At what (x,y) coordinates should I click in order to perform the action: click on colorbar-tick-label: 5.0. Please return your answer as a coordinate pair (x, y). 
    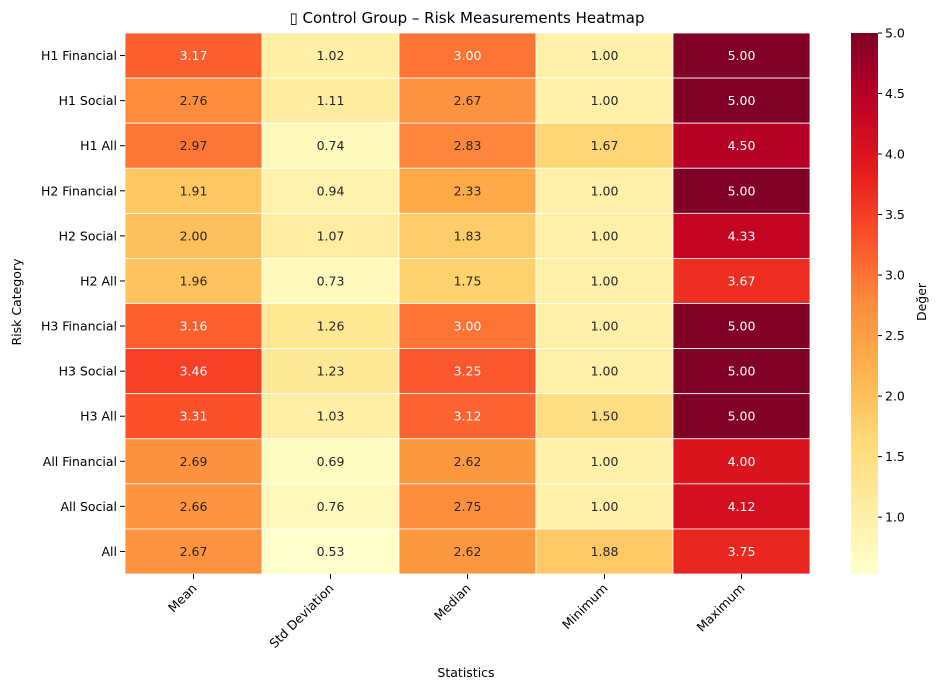
    Looking at the image, I should click on (895, 33).